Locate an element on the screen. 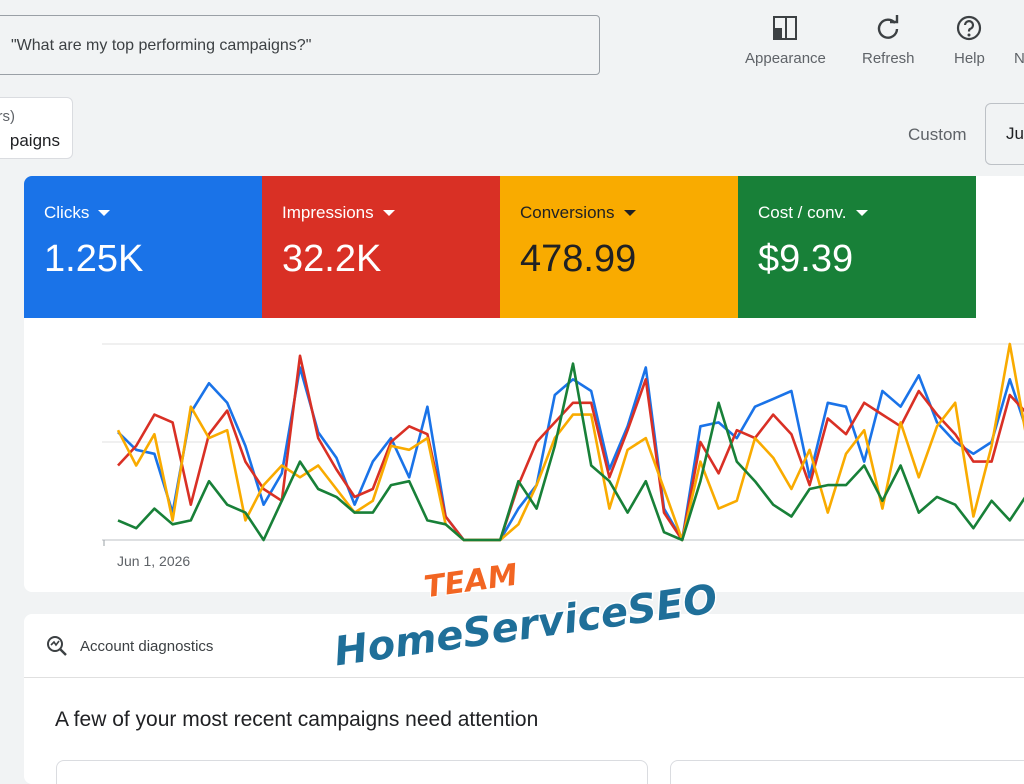  metric-clicks: Clicks 1.25K is located at coordinates (143, 247).